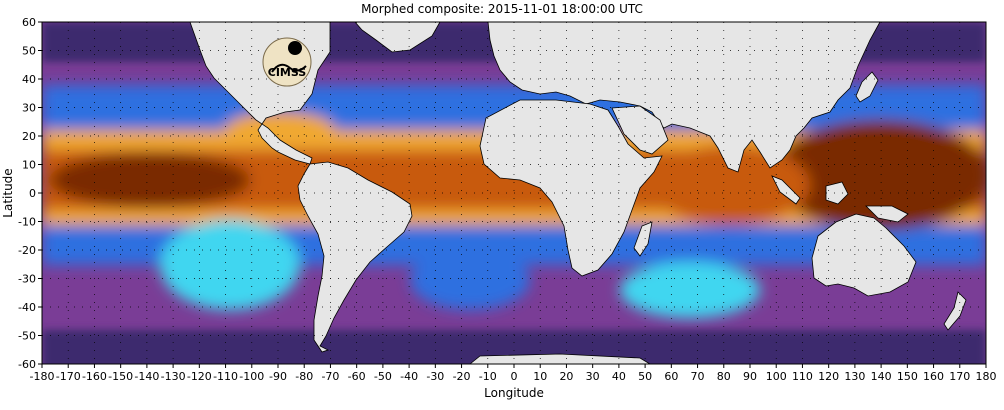 This screenshot has width=1004, height=410. Describe the element at coordinates (571, 188) in the screenshot. I see `africa` at that location.